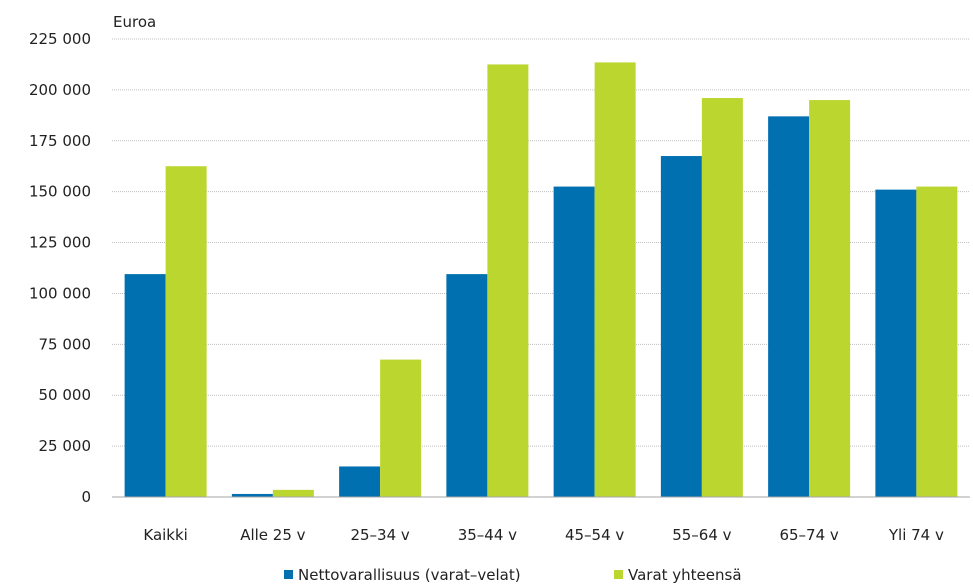 The height and width of the screenshot is (585, 973). What do you see at coordinates (65, 344) in the screenshot?
I see `y-tick-label: 75 000` at bounding box center [65, 344].